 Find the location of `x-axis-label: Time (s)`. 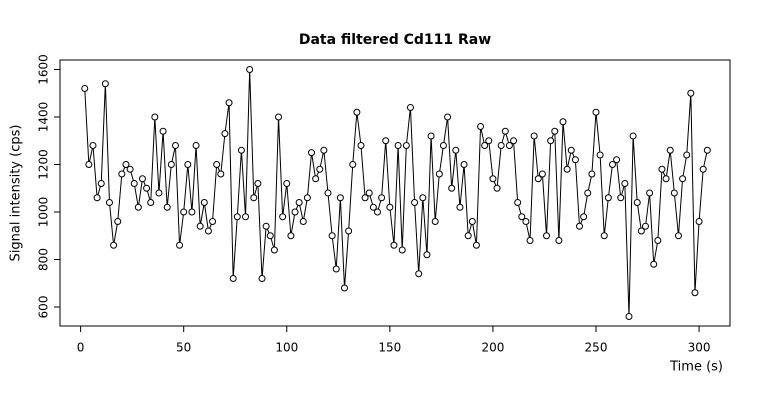

x-axis-label: Time (s) is located at coordinates (696, 367).